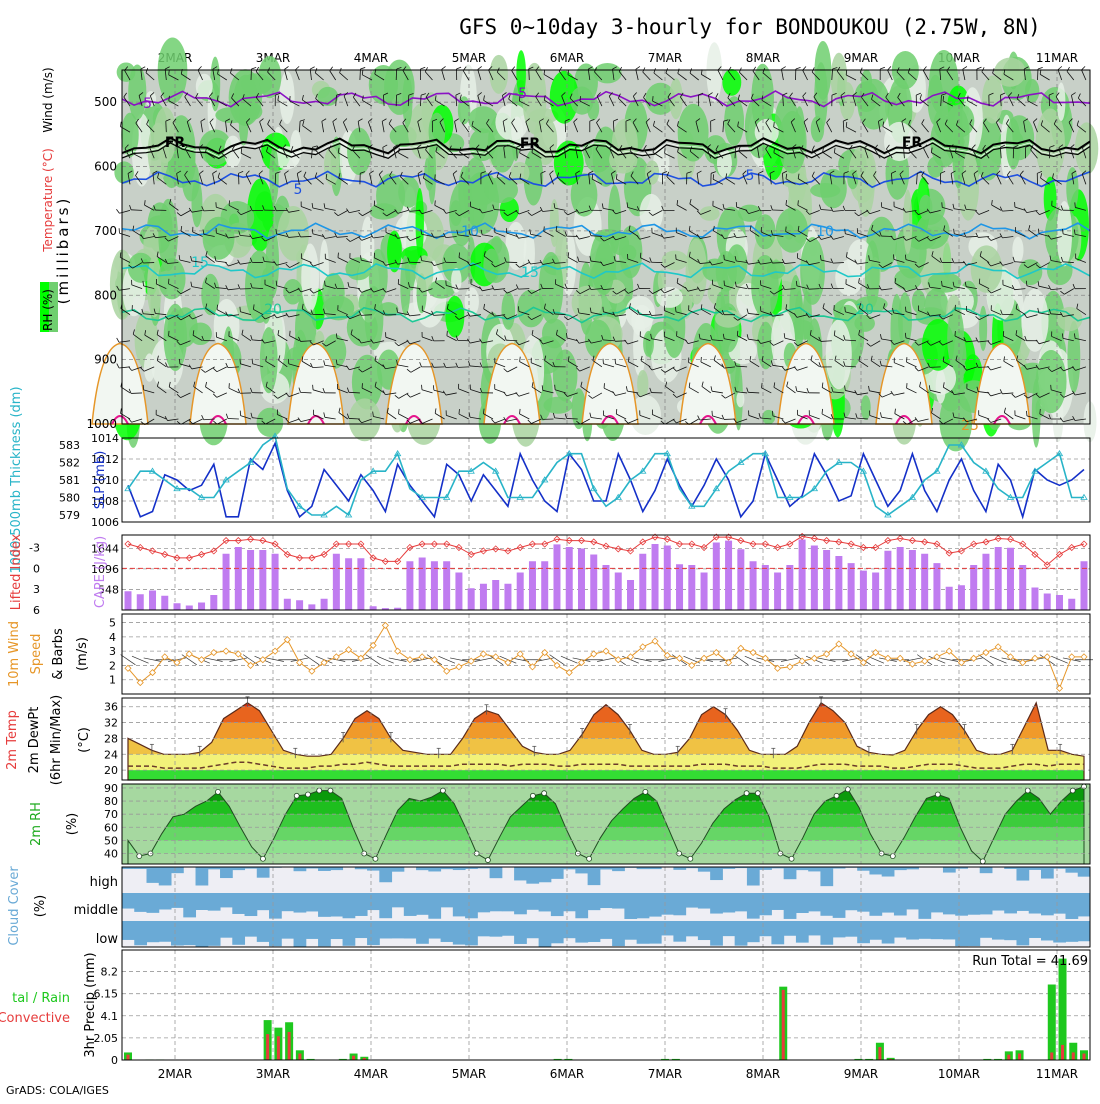 This screenshot has height=1104, width=1100. What do you see at coordinates (111, 754) in the screenshot?
I see `temp-ytick: 24` at bounding box center [111, 754].